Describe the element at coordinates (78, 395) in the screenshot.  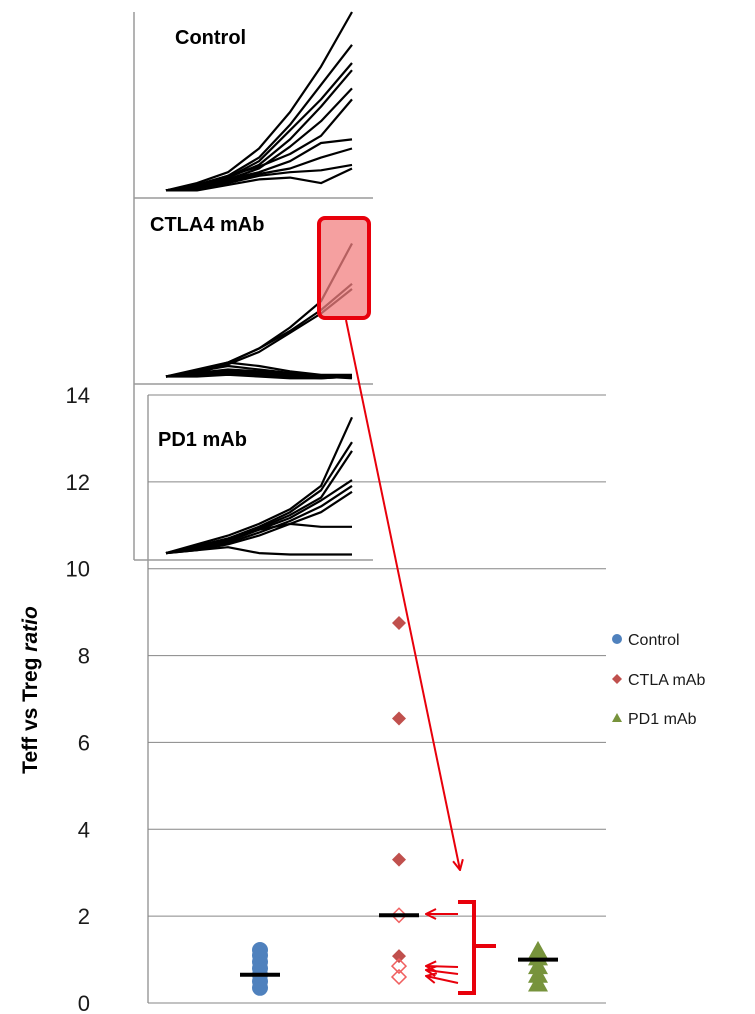
I see `y-tick-label: 14` at that location.